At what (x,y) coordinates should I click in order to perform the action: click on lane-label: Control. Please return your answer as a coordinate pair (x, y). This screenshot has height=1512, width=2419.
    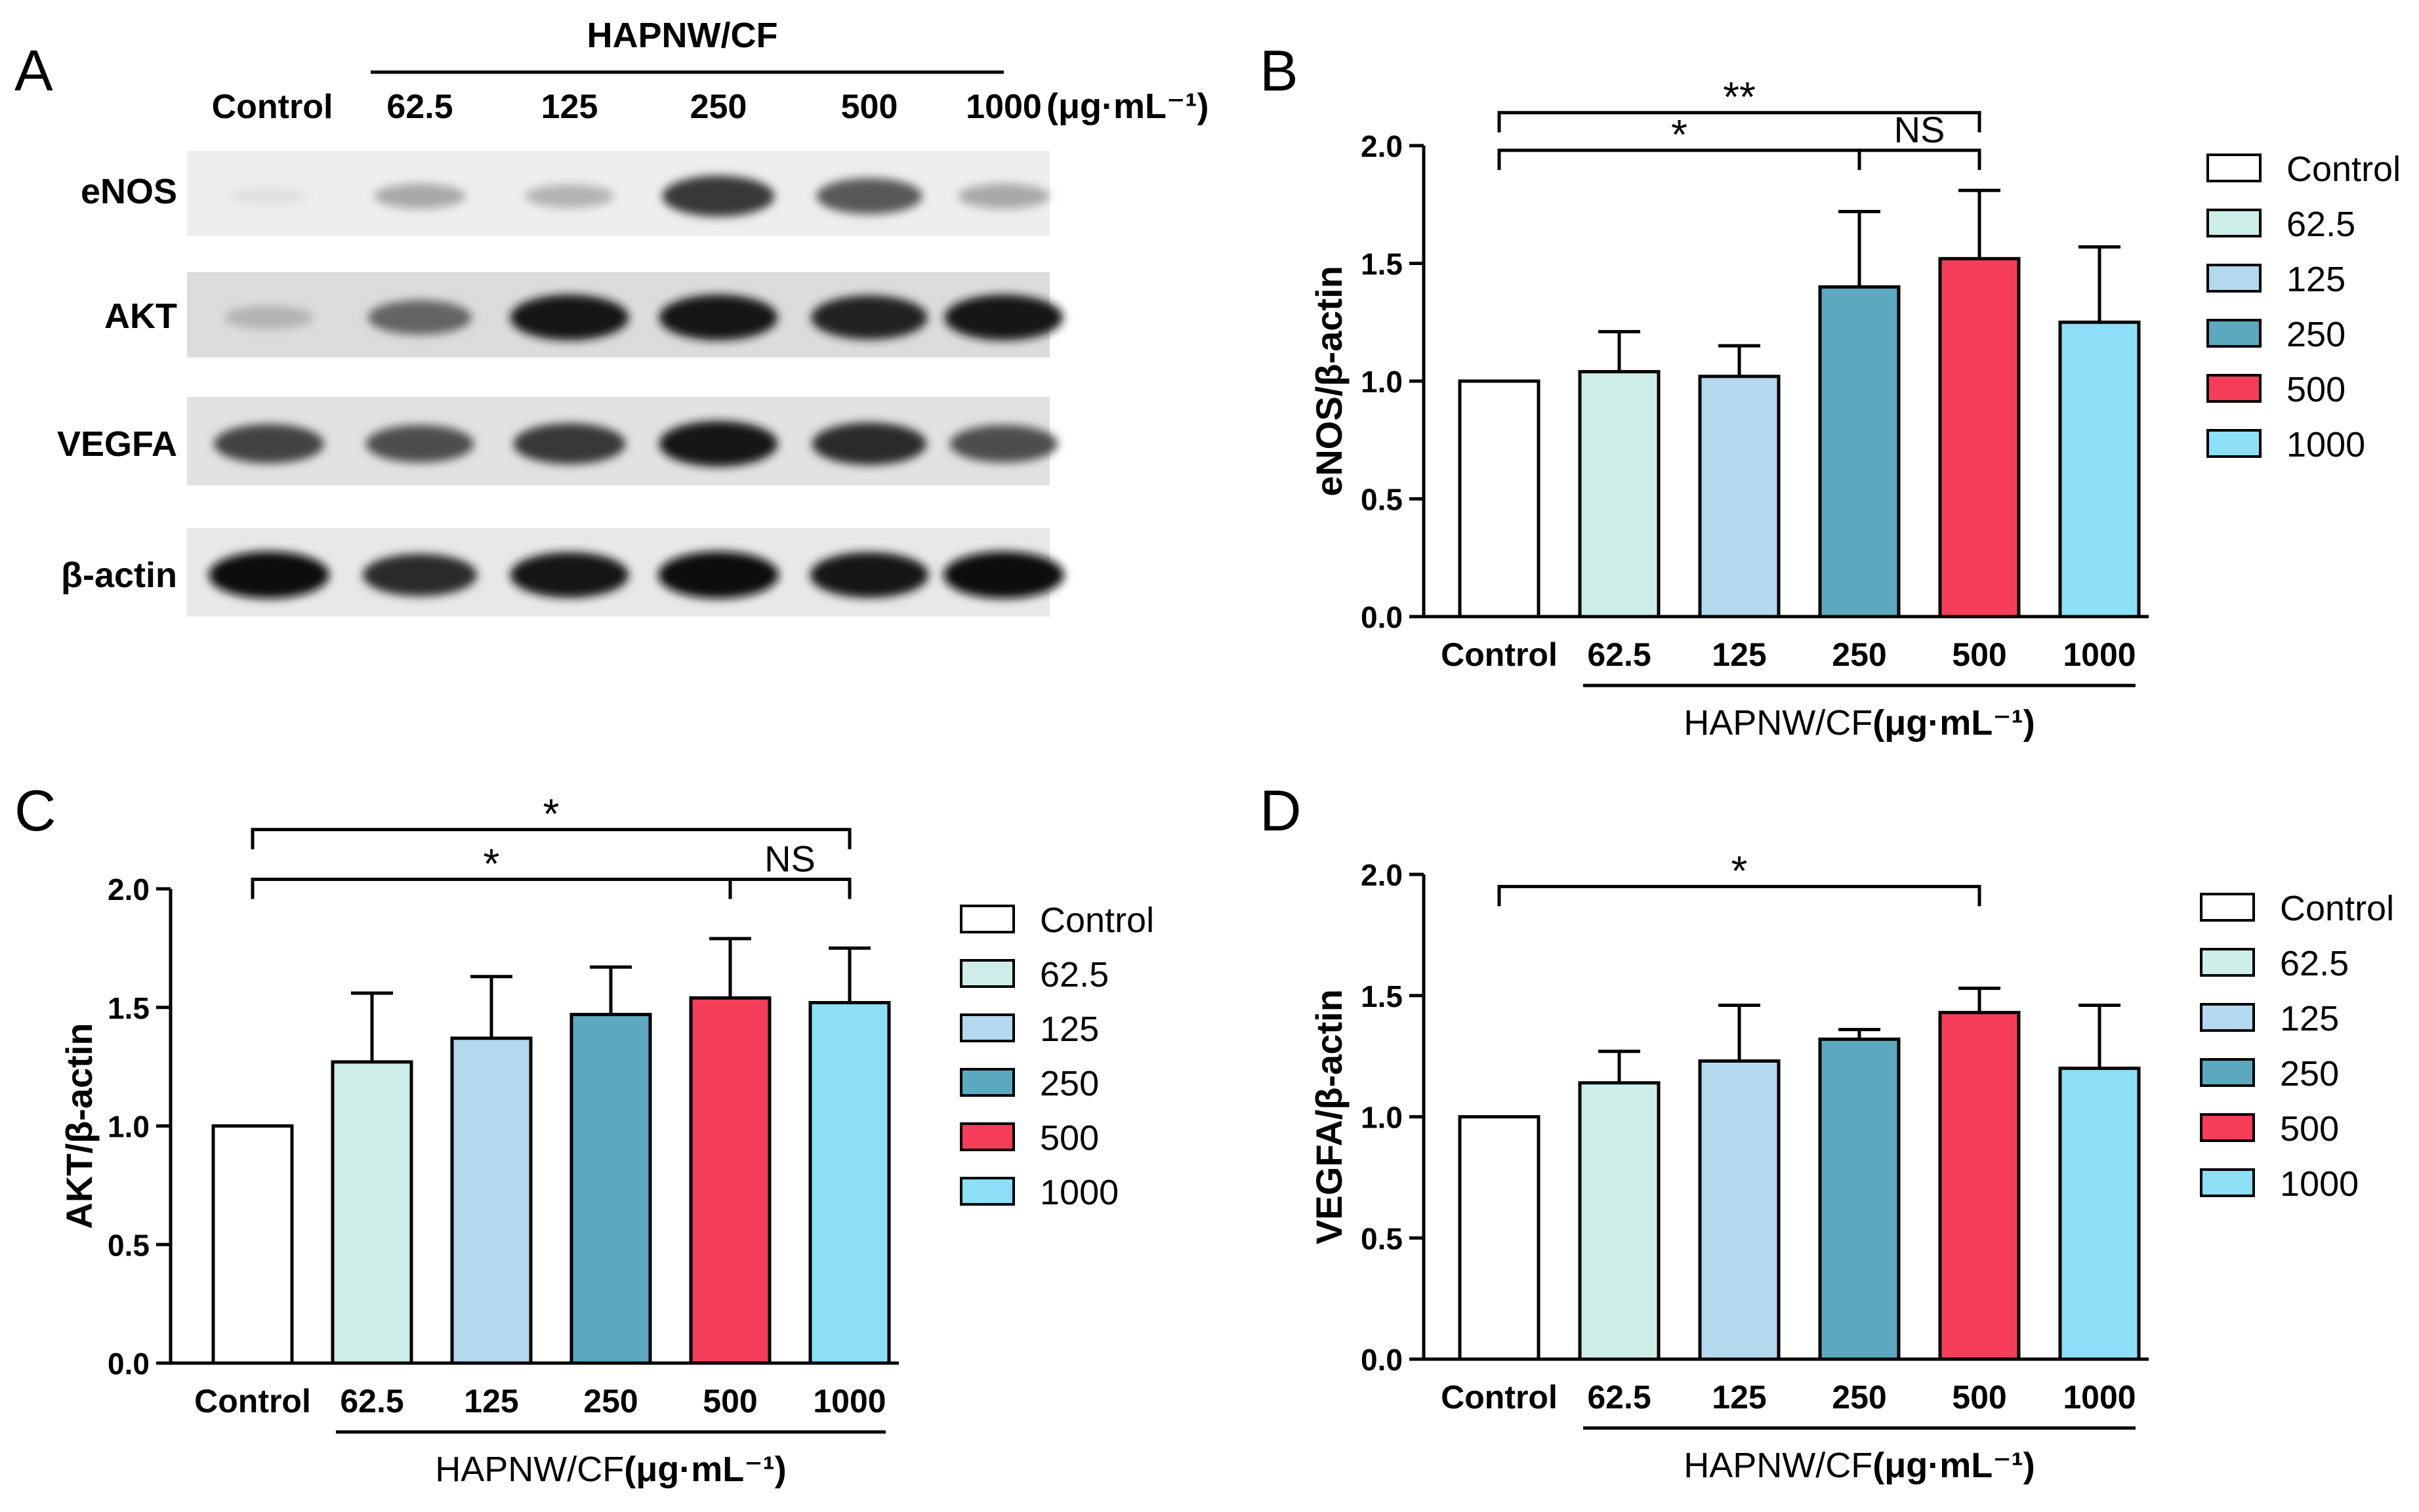
    Looking at the image, I should click on (272, 107).